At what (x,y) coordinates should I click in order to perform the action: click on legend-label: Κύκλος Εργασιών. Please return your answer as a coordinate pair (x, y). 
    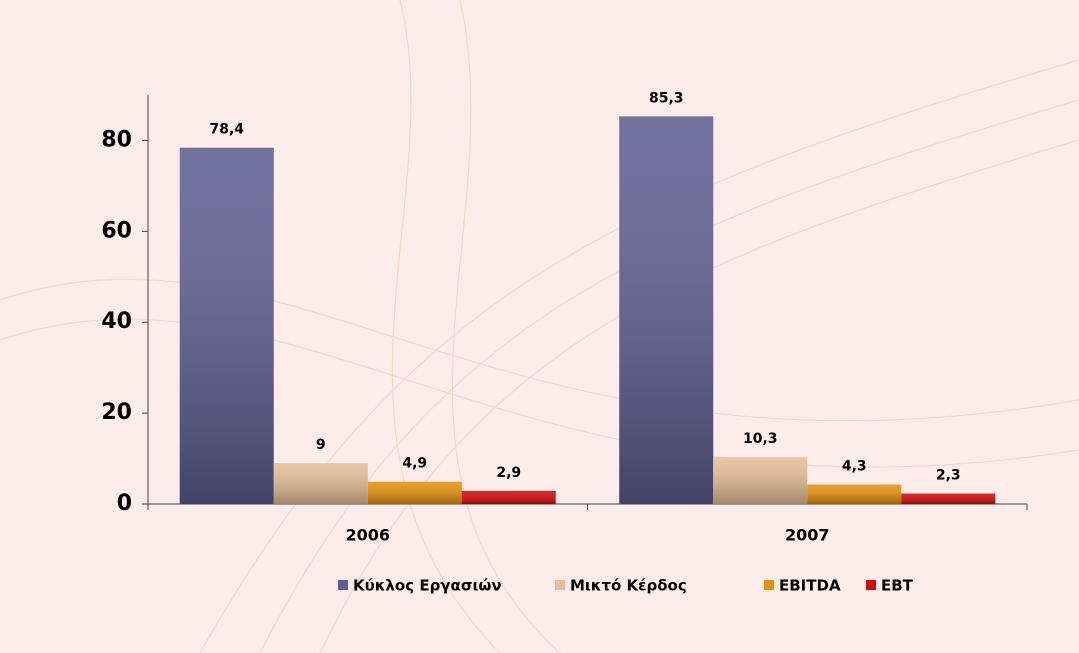
    Looking at the image, I should click on (427, 586).